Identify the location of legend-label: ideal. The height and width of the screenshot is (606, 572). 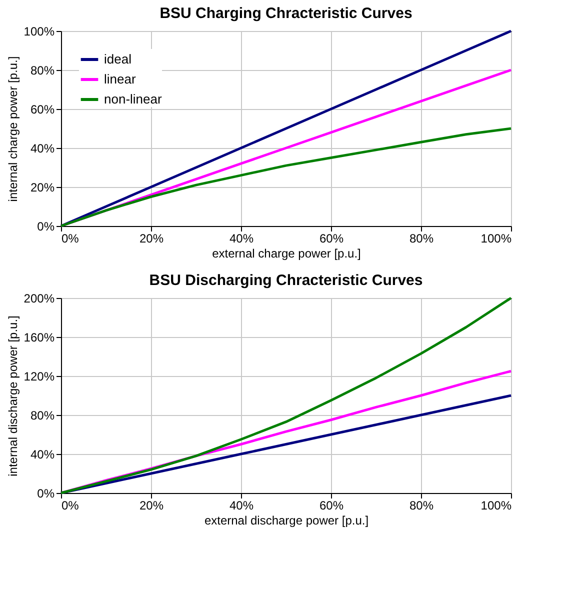
(118, 59).